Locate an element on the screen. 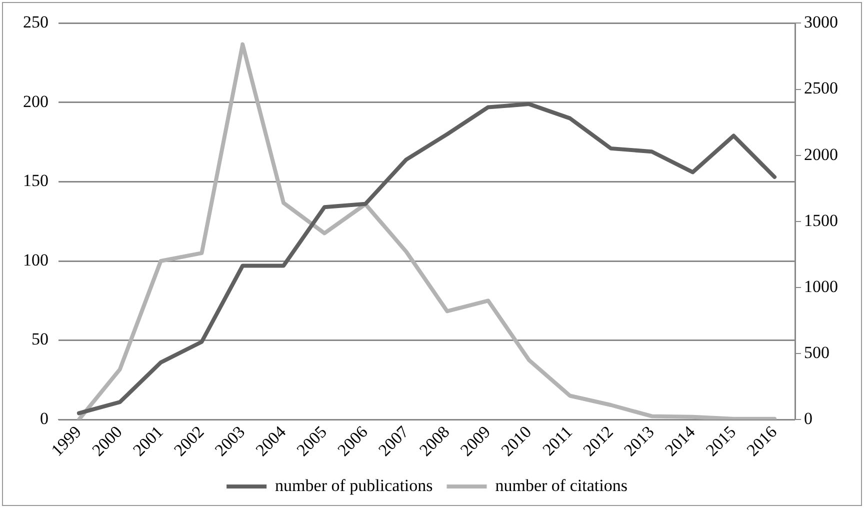 The image size is (866, 510). y-tick-label: 50 is located at coordinates (40, 339).